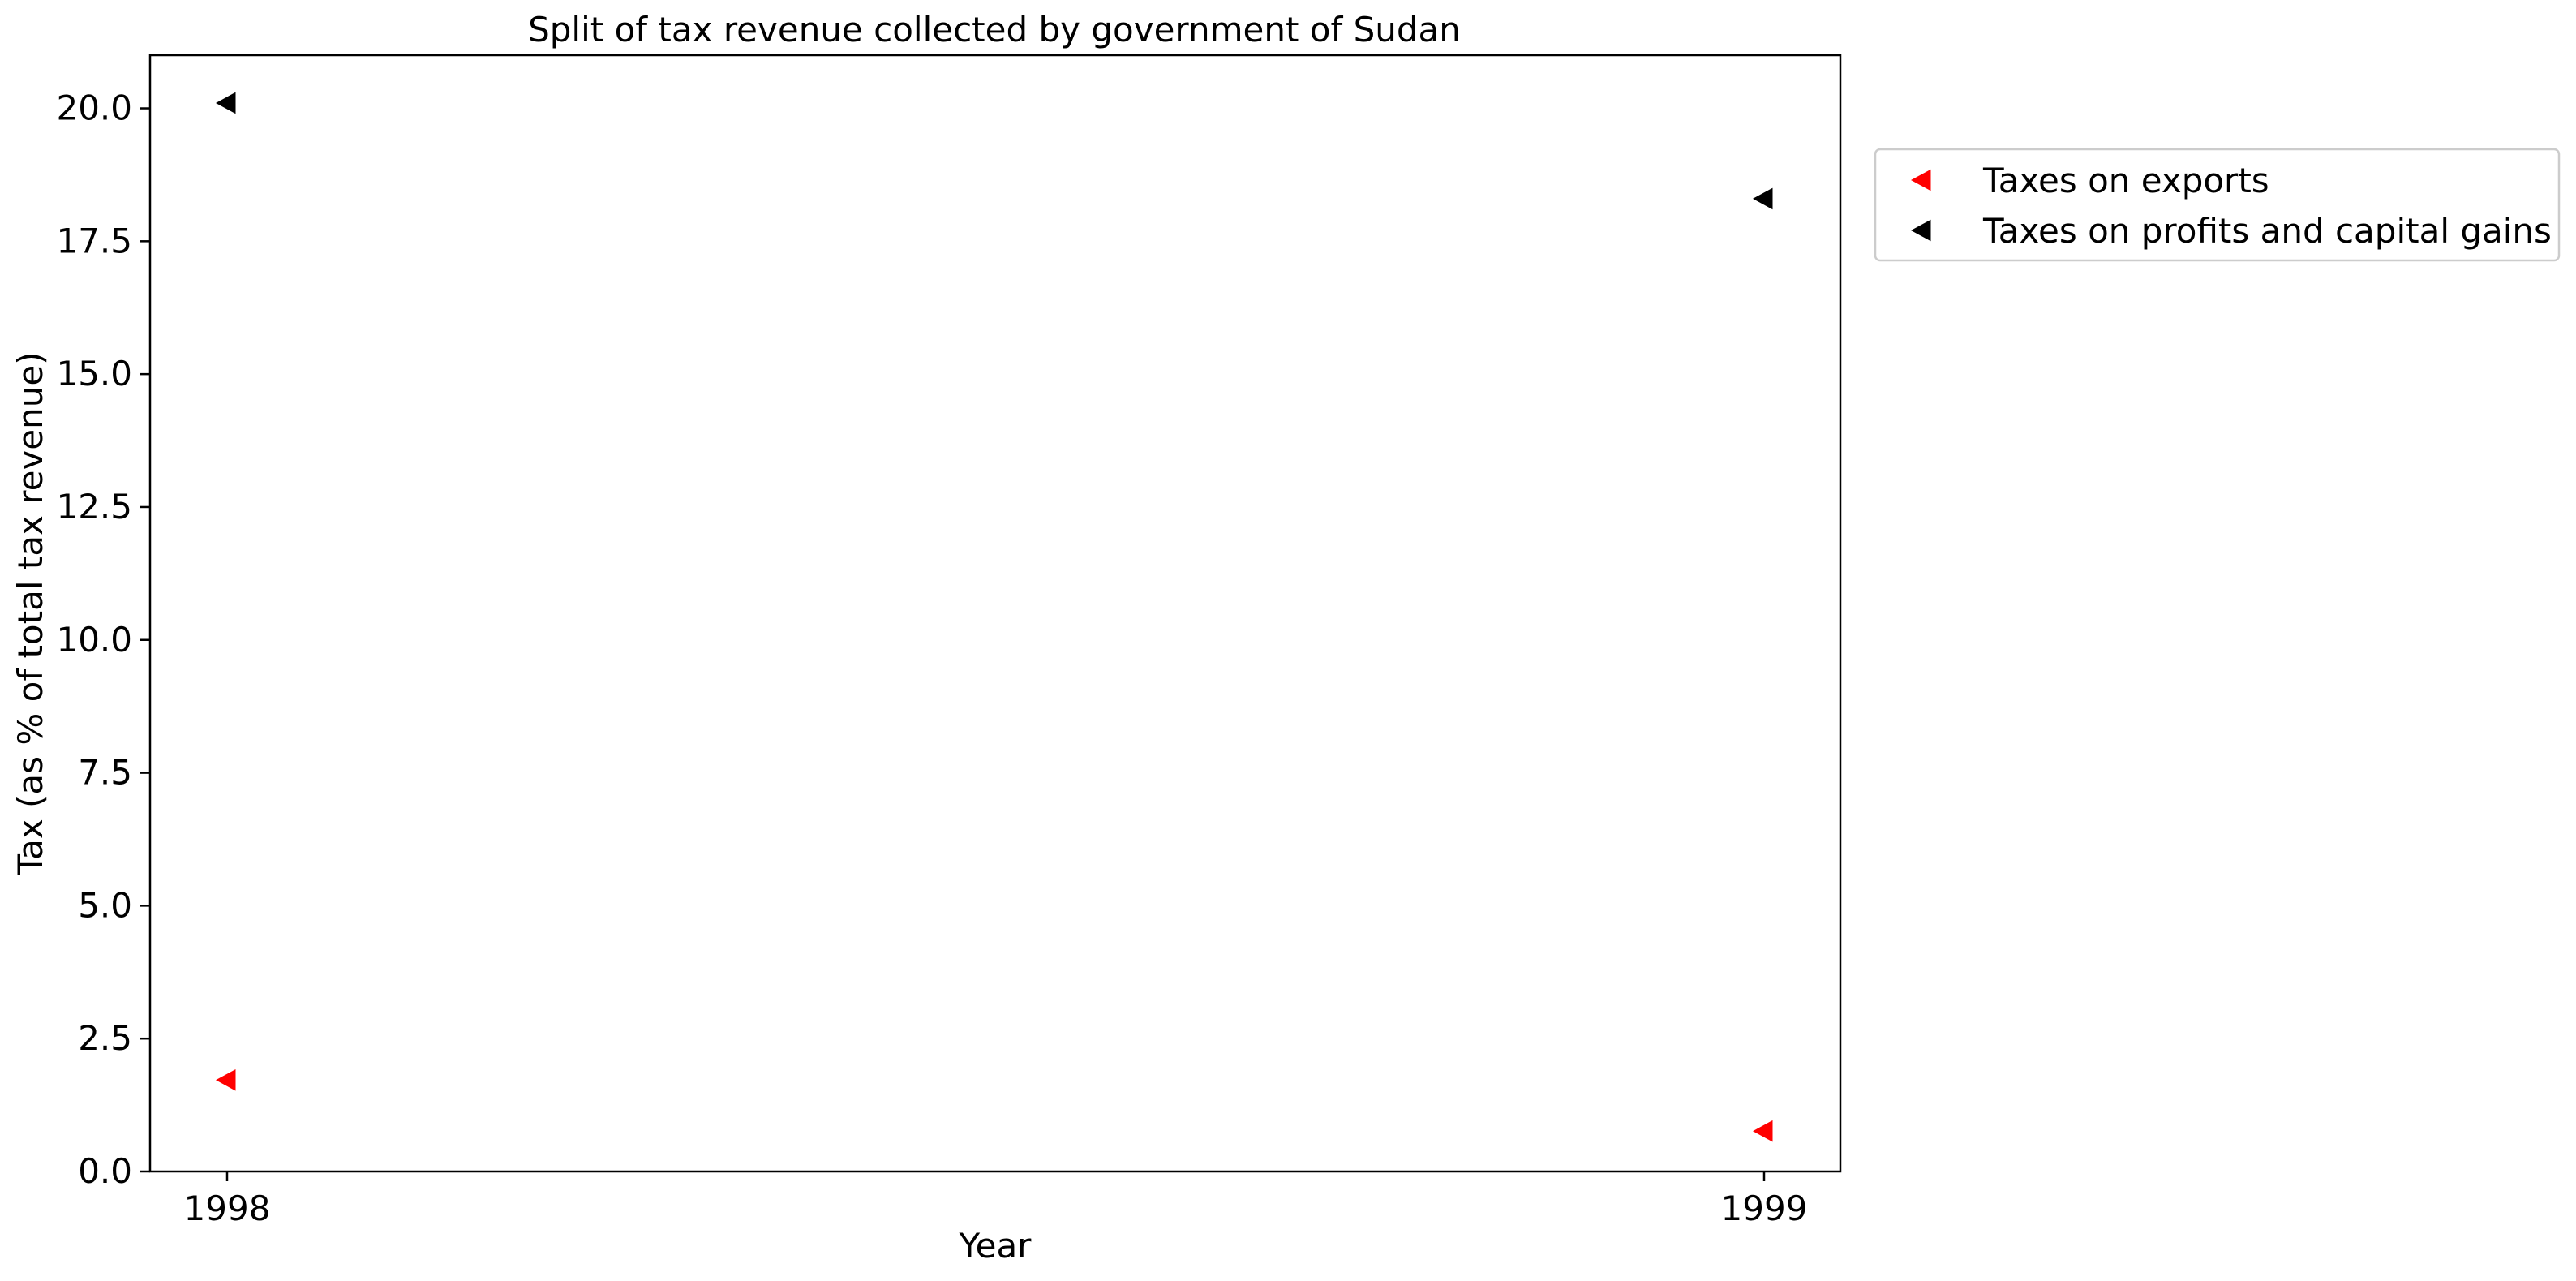 The width and height of the screenshot is (2576, 1281). I want to click on x-tick-label: 1998, so click(227, 1208).